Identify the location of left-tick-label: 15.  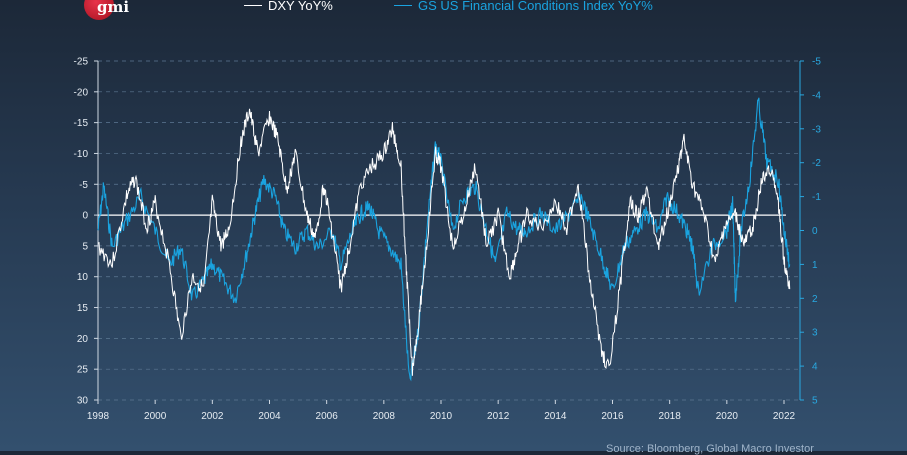
(83, 308).